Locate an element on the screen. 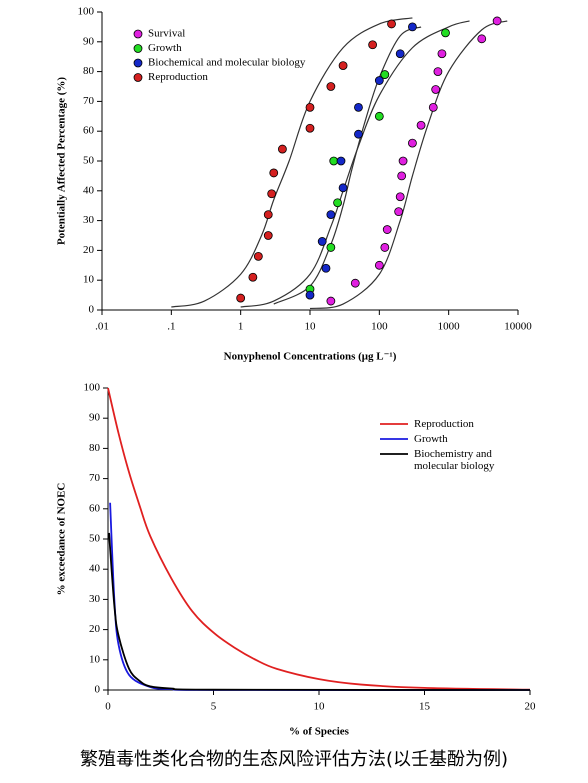 The width and height of the screenshot is (588, 783). x-tick-label: .01 is located at coordinates (102, 327).